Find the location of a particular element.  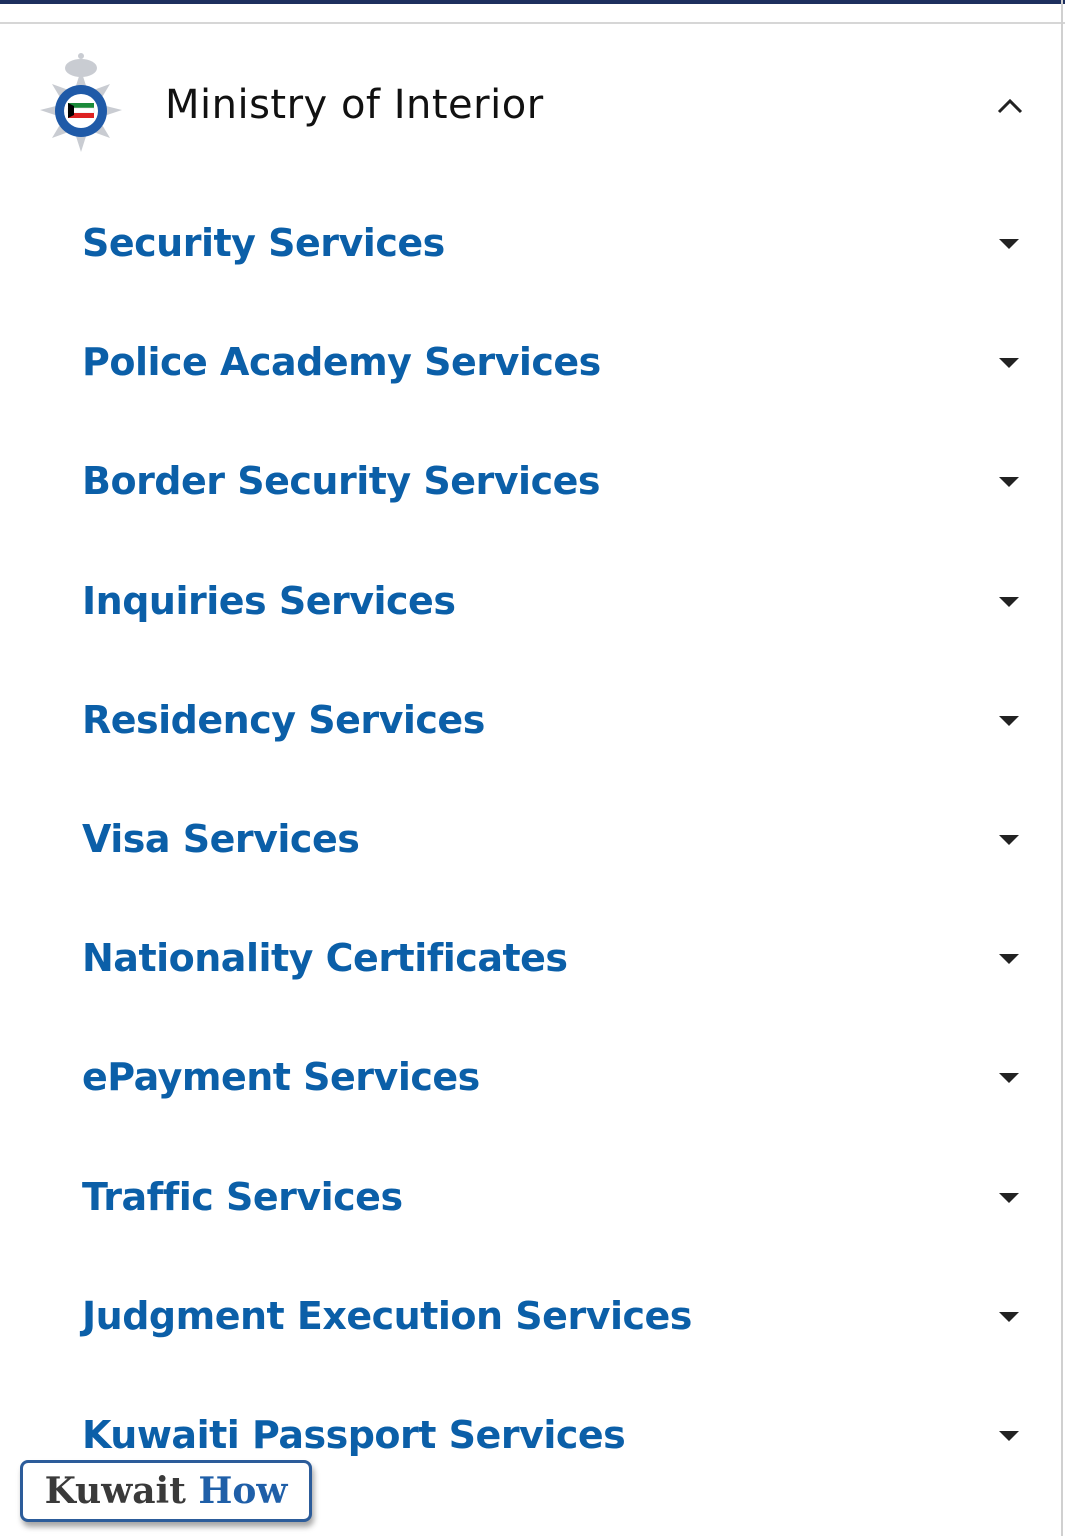

header-title: Ministry of Interior is located at coordinates (354, 105).